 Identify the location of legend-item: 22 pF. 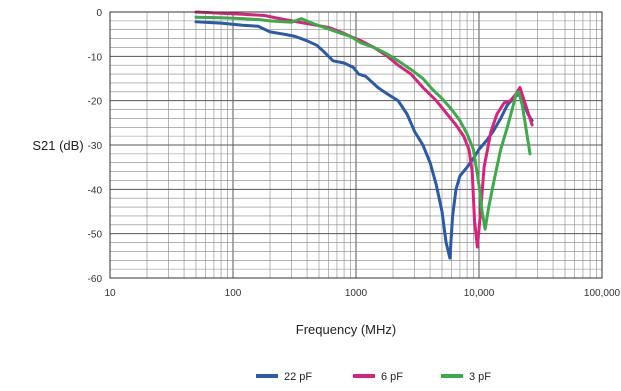
(284, 377).